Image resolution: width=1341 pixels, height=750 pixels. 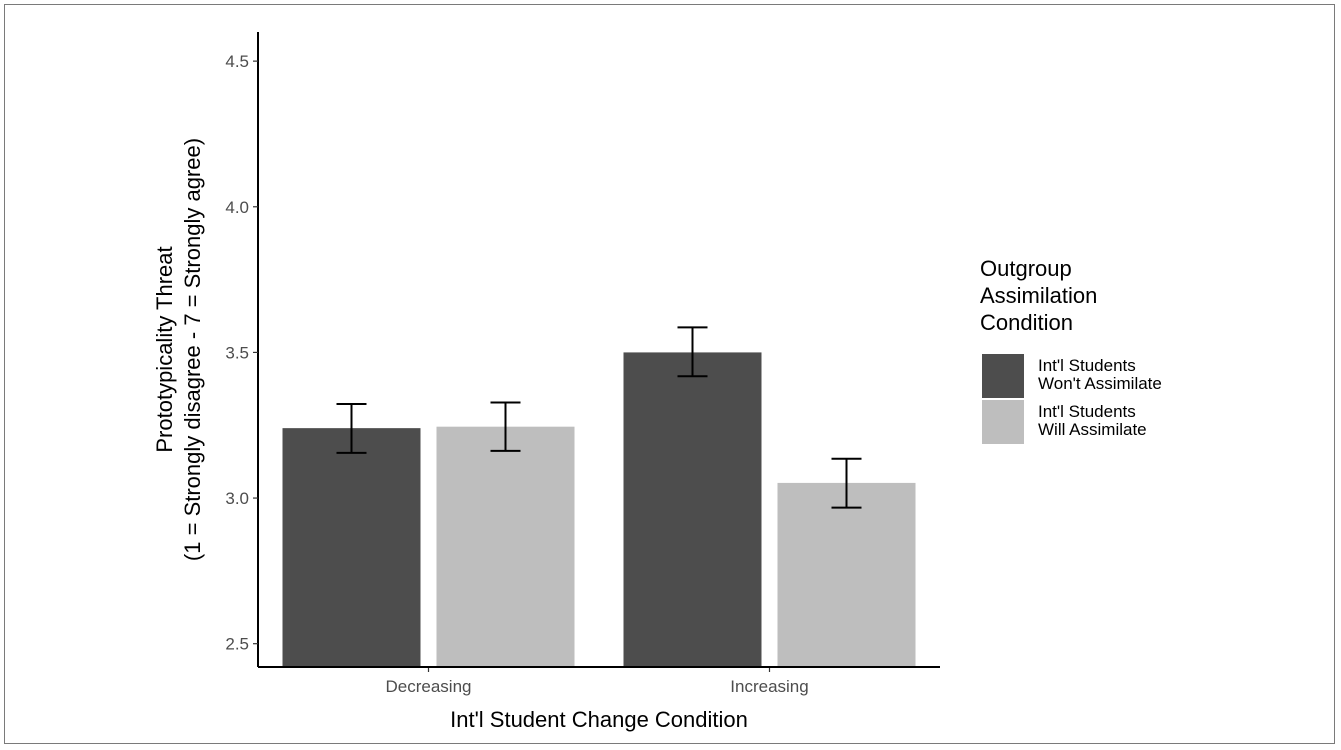 I want to click on legend-title-line: Assimilation, so click(x=1038, y=295).